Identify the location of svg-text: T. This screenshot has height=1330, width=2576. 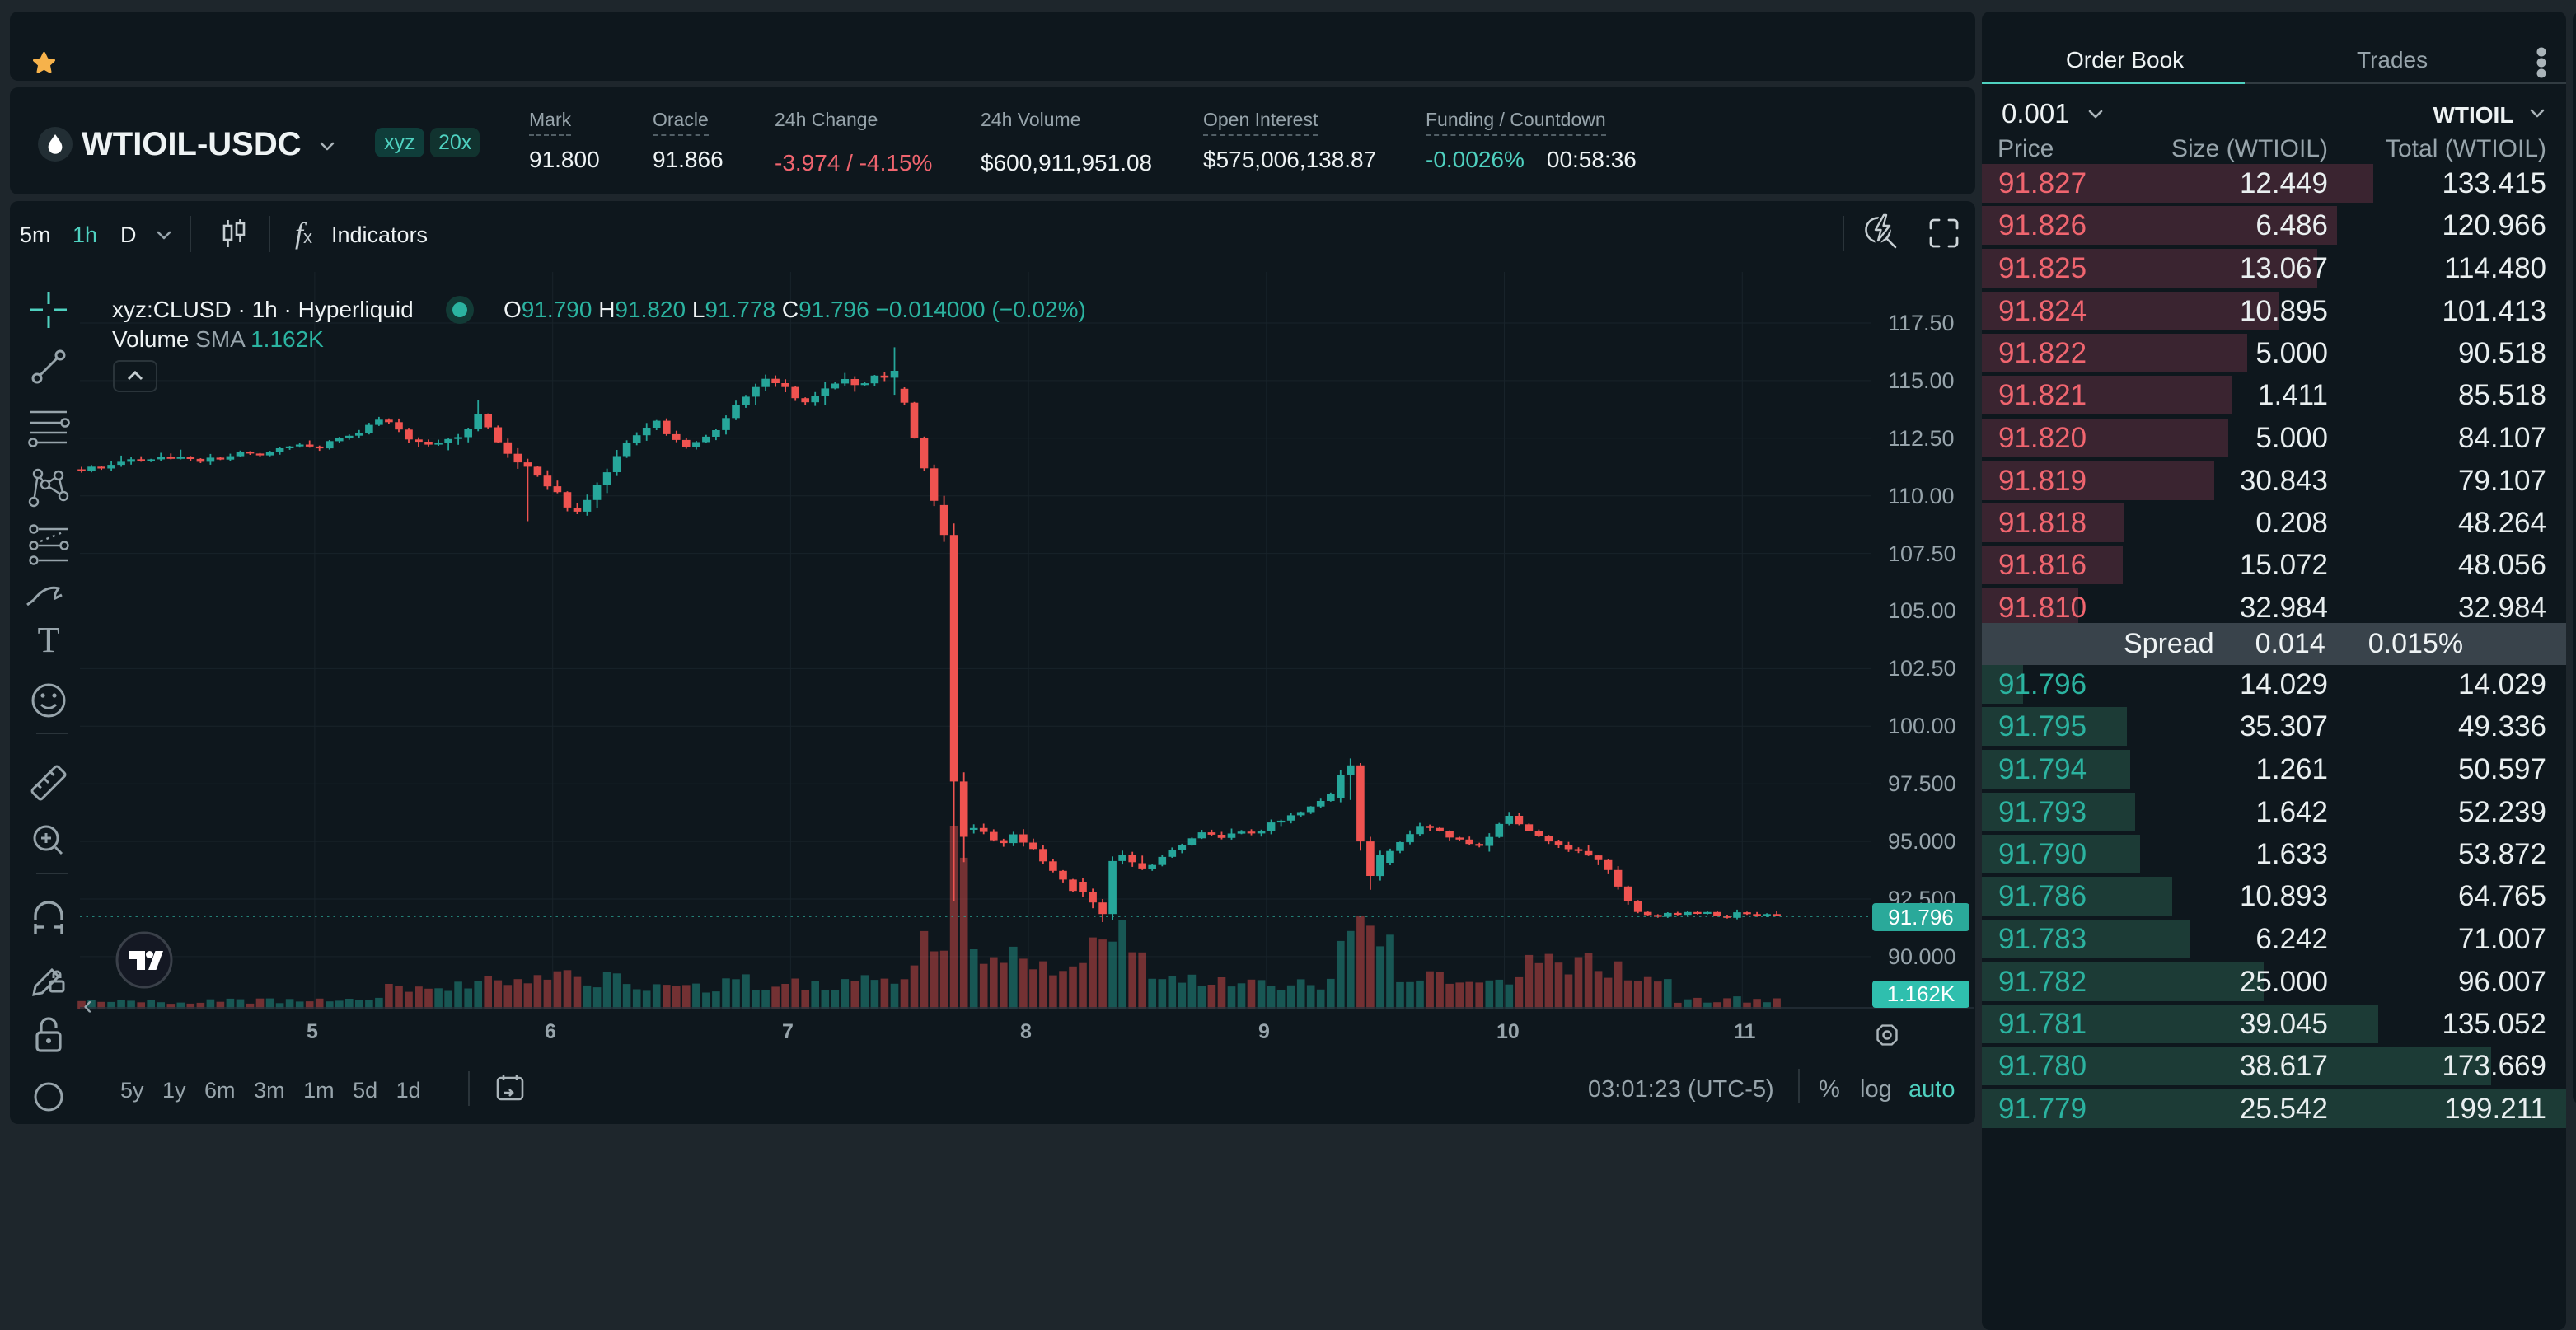
(49, 640).